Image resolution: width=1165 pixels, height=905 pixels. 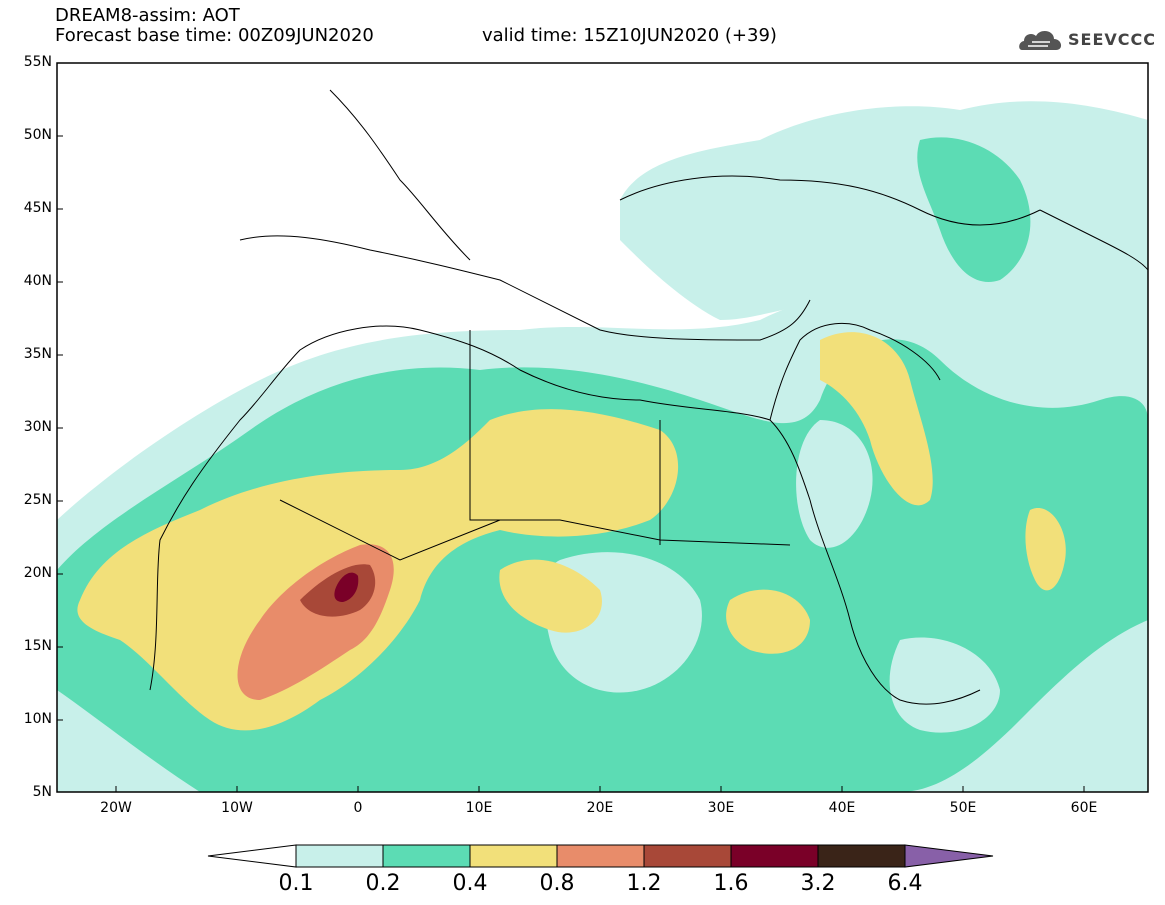 What do you see at coordinates (600, 808) in the screenshot?
I see `lon-label: 20E` at bounding box center [600, 808].